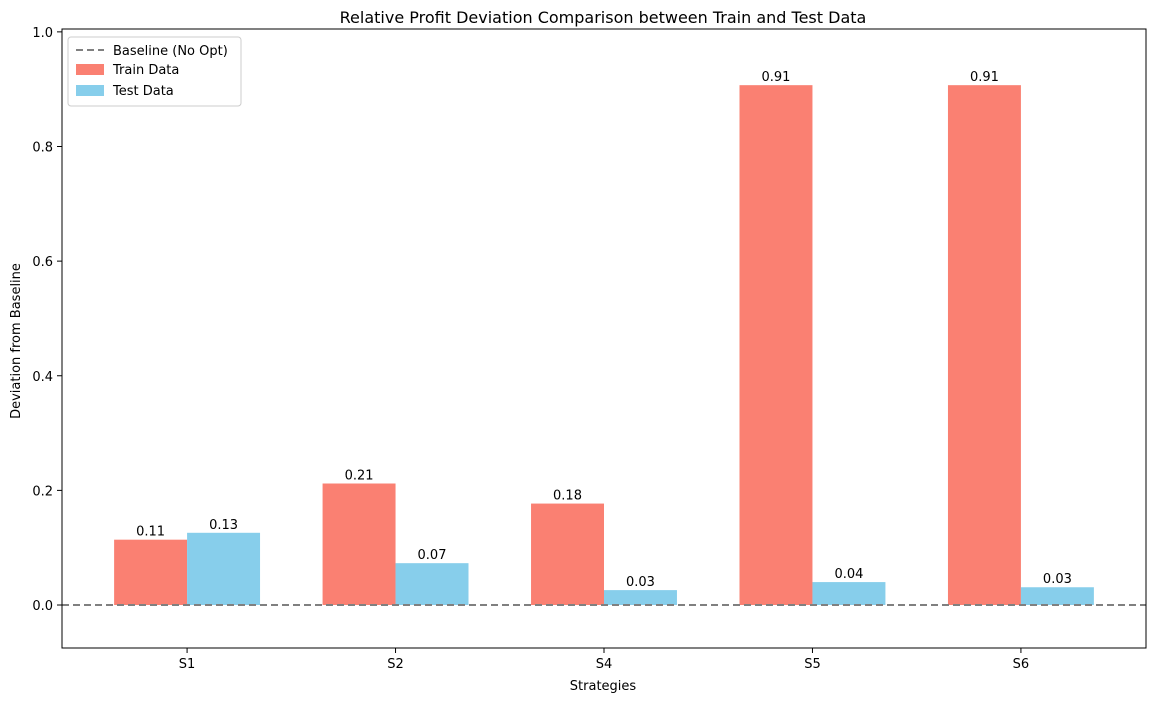  What do you see at coordinates (603, 686) in the screenshot?
I see `x-axis-label: Strategies` at bounding box center [603, 686].